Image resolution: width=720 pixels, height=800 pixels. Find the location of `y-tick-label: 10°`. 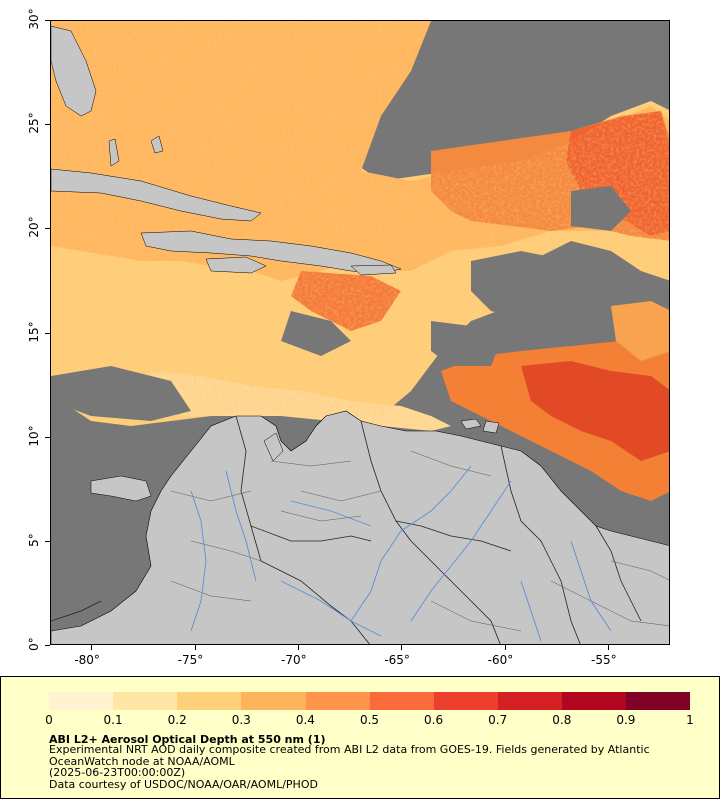

y-tick-label: 10° is located at coordinates (34, 436).